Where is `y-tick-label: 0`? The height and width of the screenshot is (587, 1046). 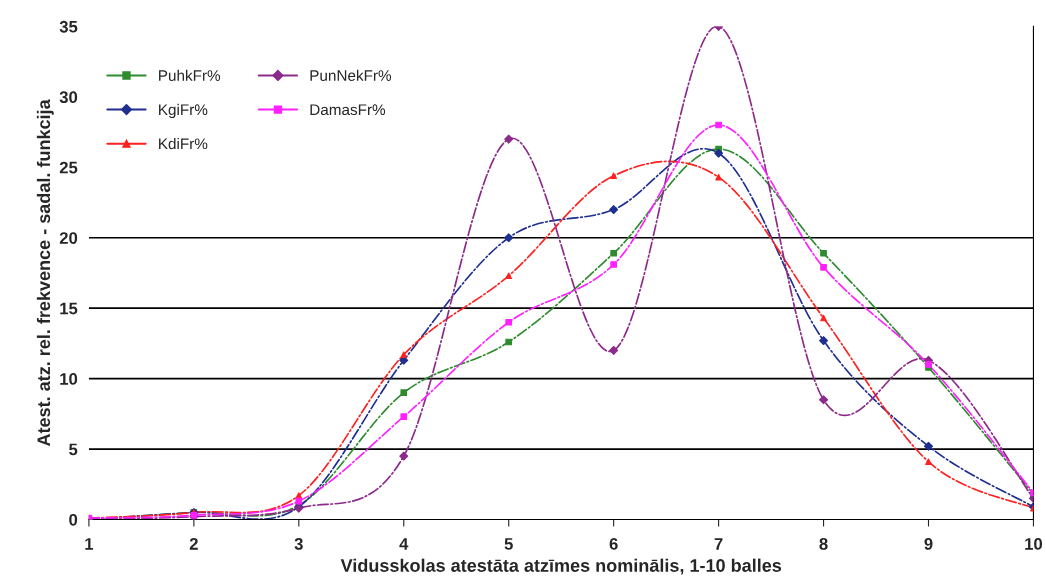 y-tick-label: 0 is located at coordinates (73, 519).